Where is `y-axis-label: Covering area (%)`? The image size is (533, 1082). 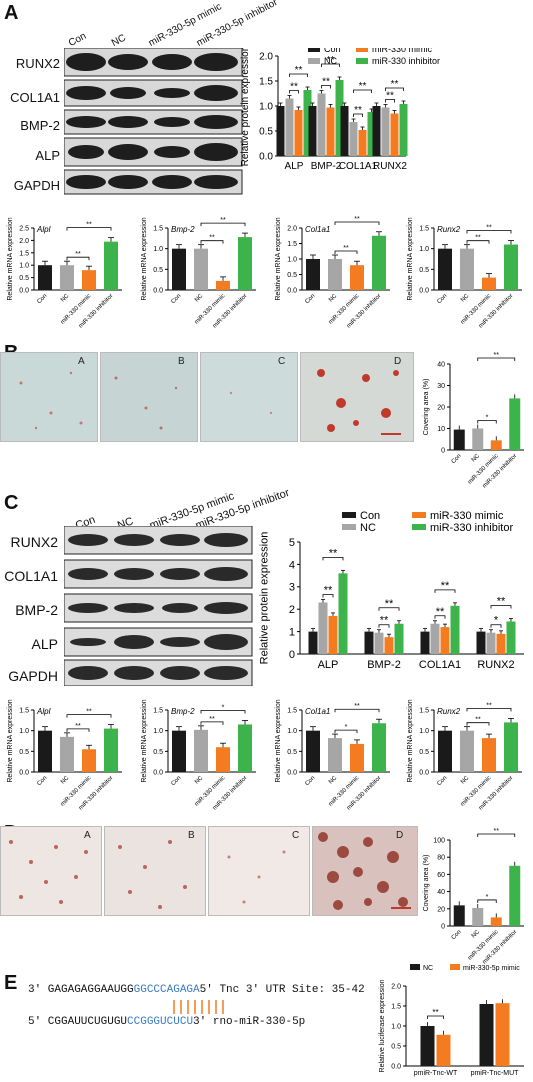 y-axis-label: Covering area (%) is located at coordinates (426, 407).